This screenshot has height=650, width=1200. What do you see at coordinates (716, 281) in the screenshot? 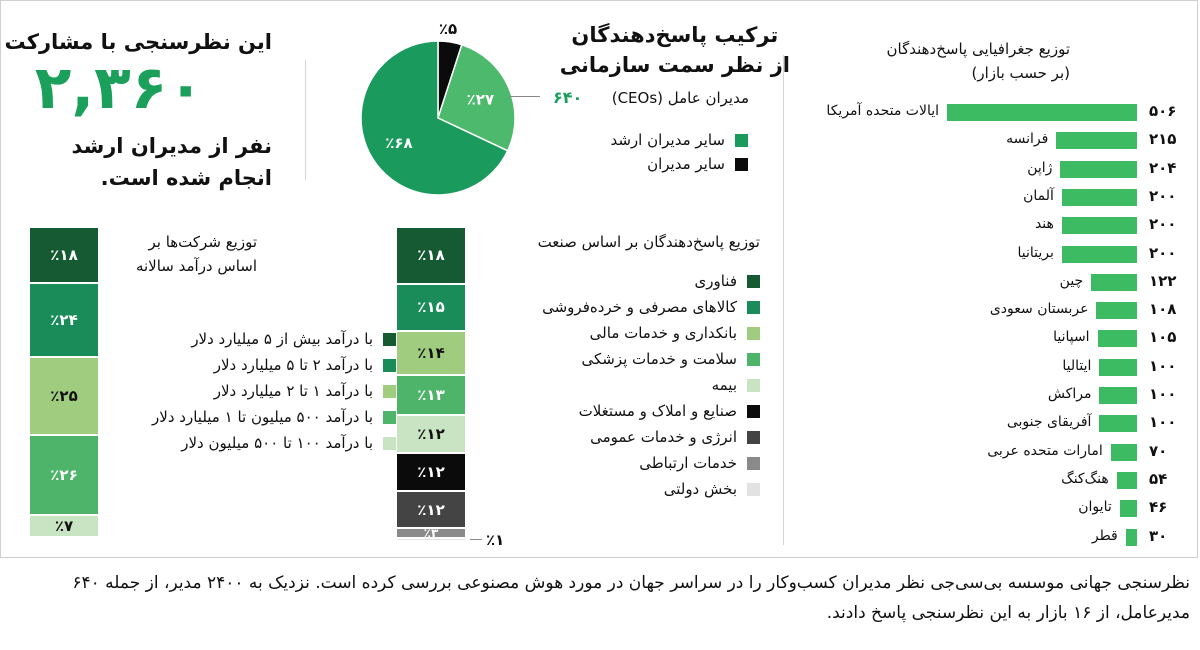
I see `industry-legend-label: فناوری` at bounding box center [716, 281].